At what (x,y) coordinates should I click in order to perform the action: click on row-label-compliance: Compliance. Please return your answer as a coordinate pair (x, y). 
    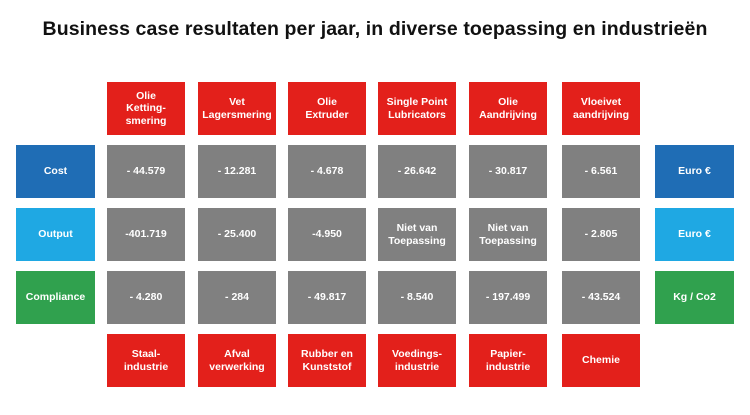
    Looking at the image, I should click on (55, 297).